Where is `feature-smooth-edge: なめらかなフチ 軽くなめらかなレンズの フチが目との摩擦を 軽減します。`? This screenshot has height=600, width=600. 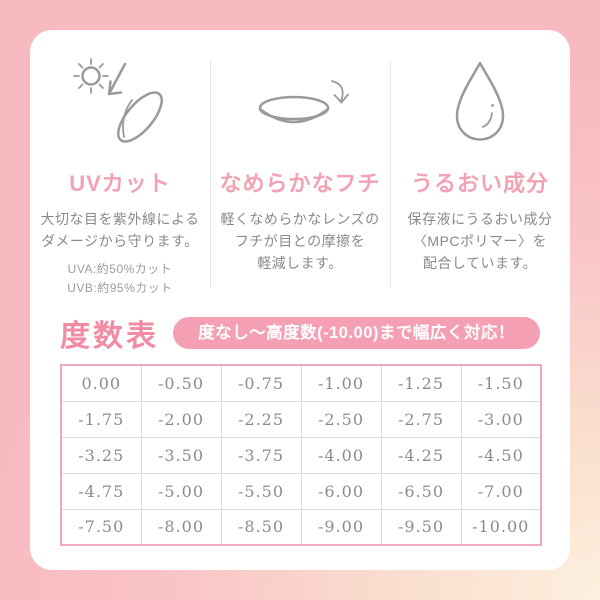 feature-smooth-edge: なめらかなフチ 軽くなめらかなレンズの フチが目との摩擦を 軽減します。 is located at coordinates (300, 177).